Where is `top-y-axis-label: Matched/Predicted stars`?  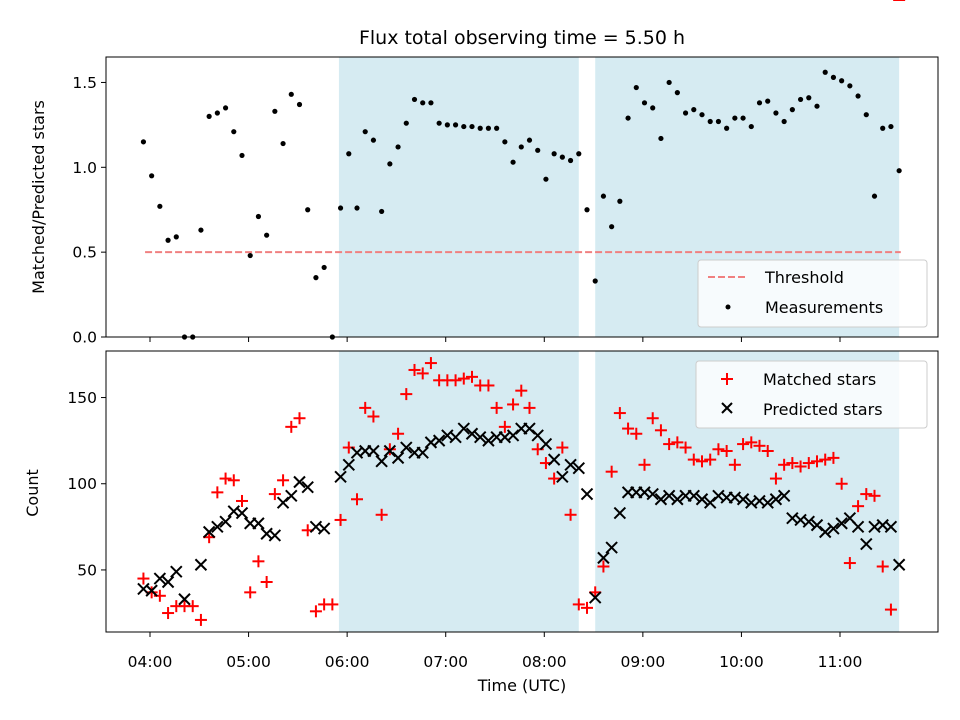 top-y-axis-label: Matched/Predicted stars is located at coordinates (38, 197).